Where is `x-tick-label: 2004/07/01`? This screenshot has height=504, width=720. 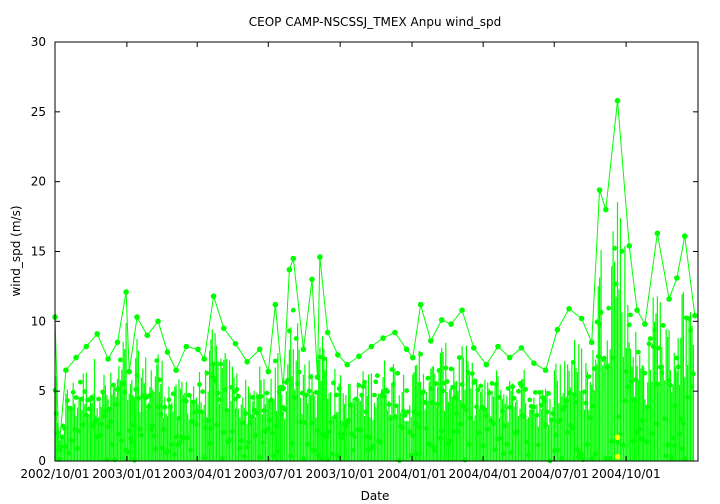 x-tick-label: 2004/07/01 is located at coordinates (554, 474).